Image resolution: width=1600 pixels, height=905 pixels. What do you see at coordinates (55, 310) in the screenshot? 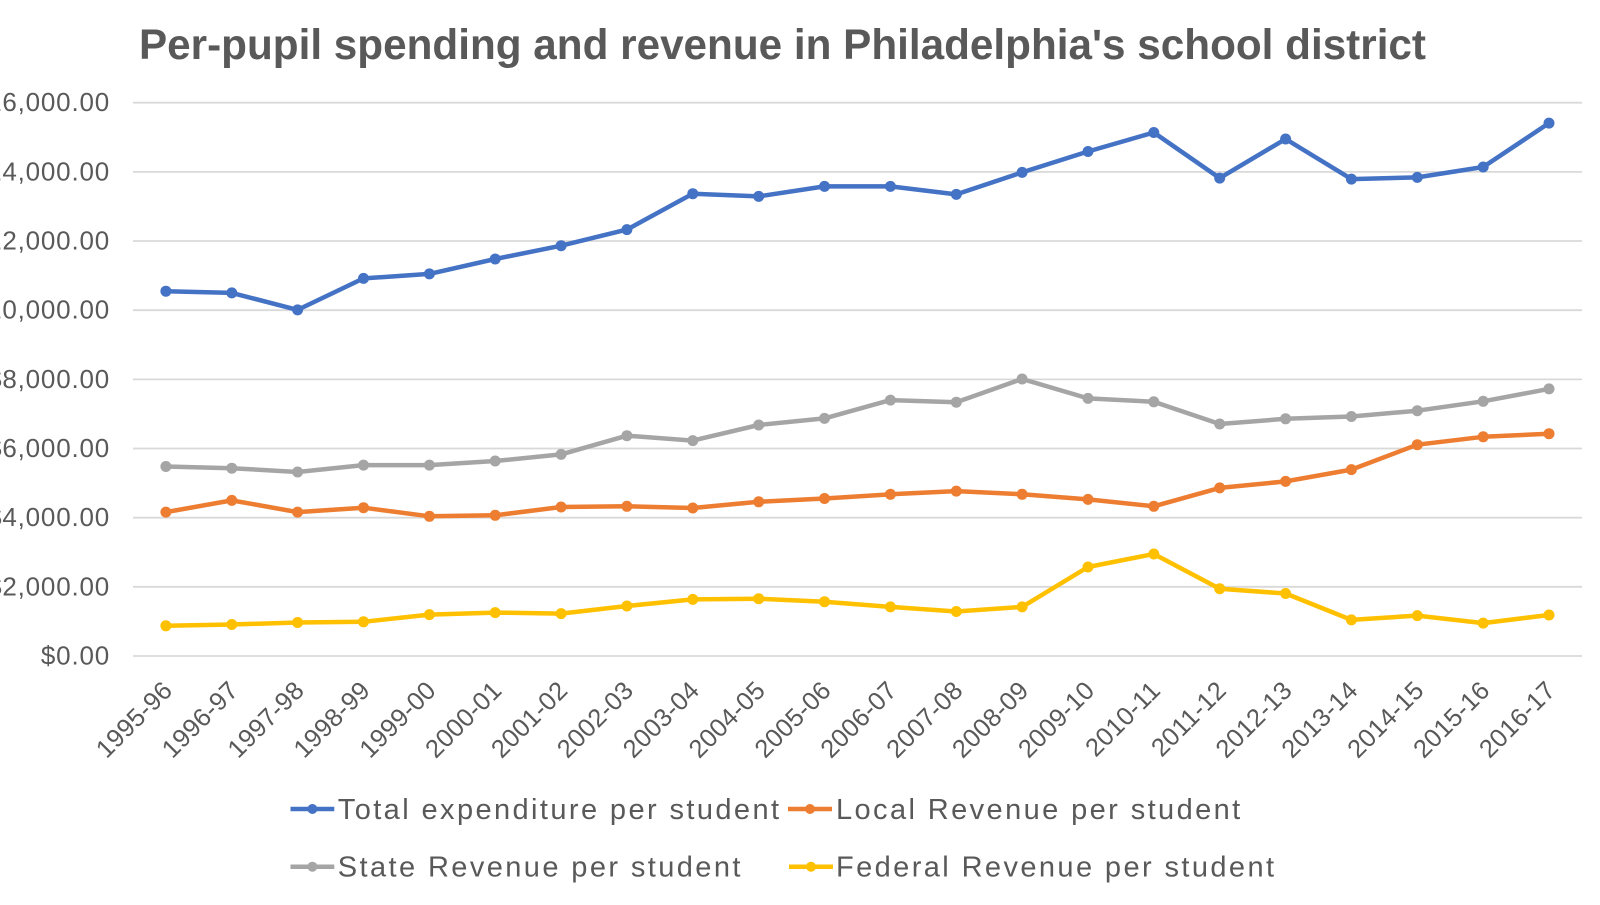
I see `svg-text: $10,000.00` at bounding box center [55, 310].